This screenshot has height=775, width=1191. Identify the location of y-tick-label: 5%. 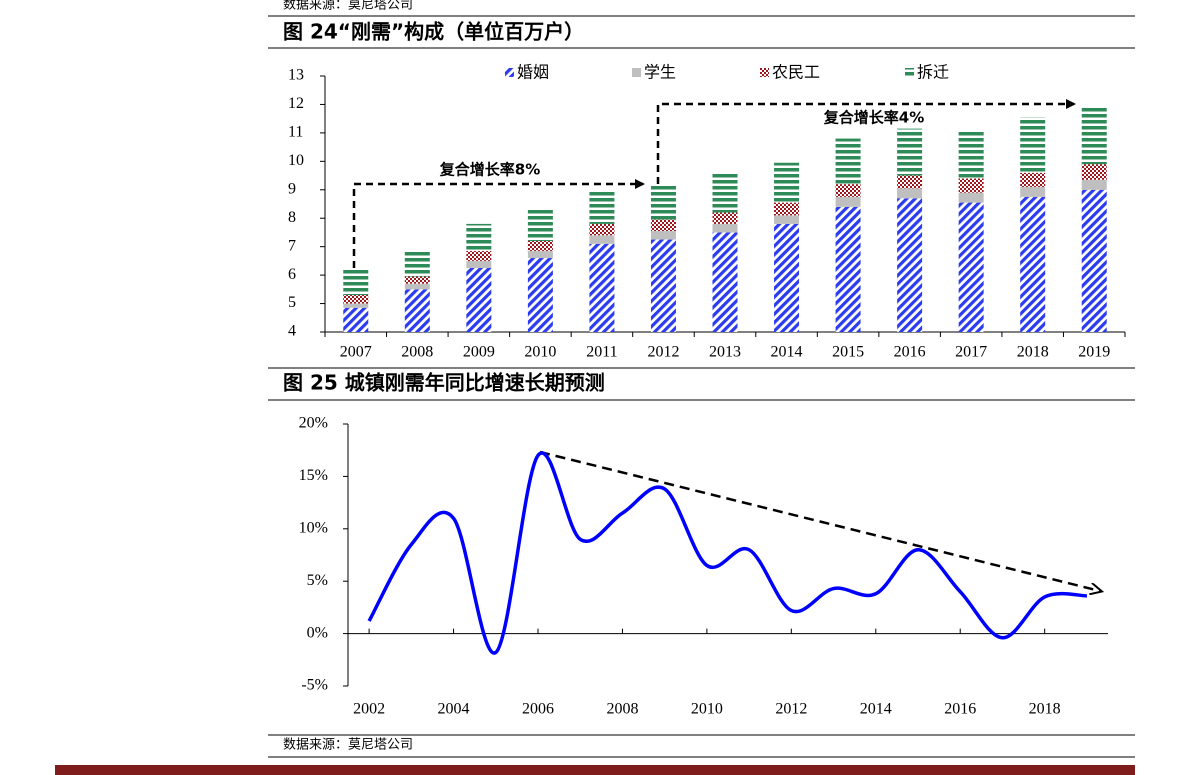
(317, 580).